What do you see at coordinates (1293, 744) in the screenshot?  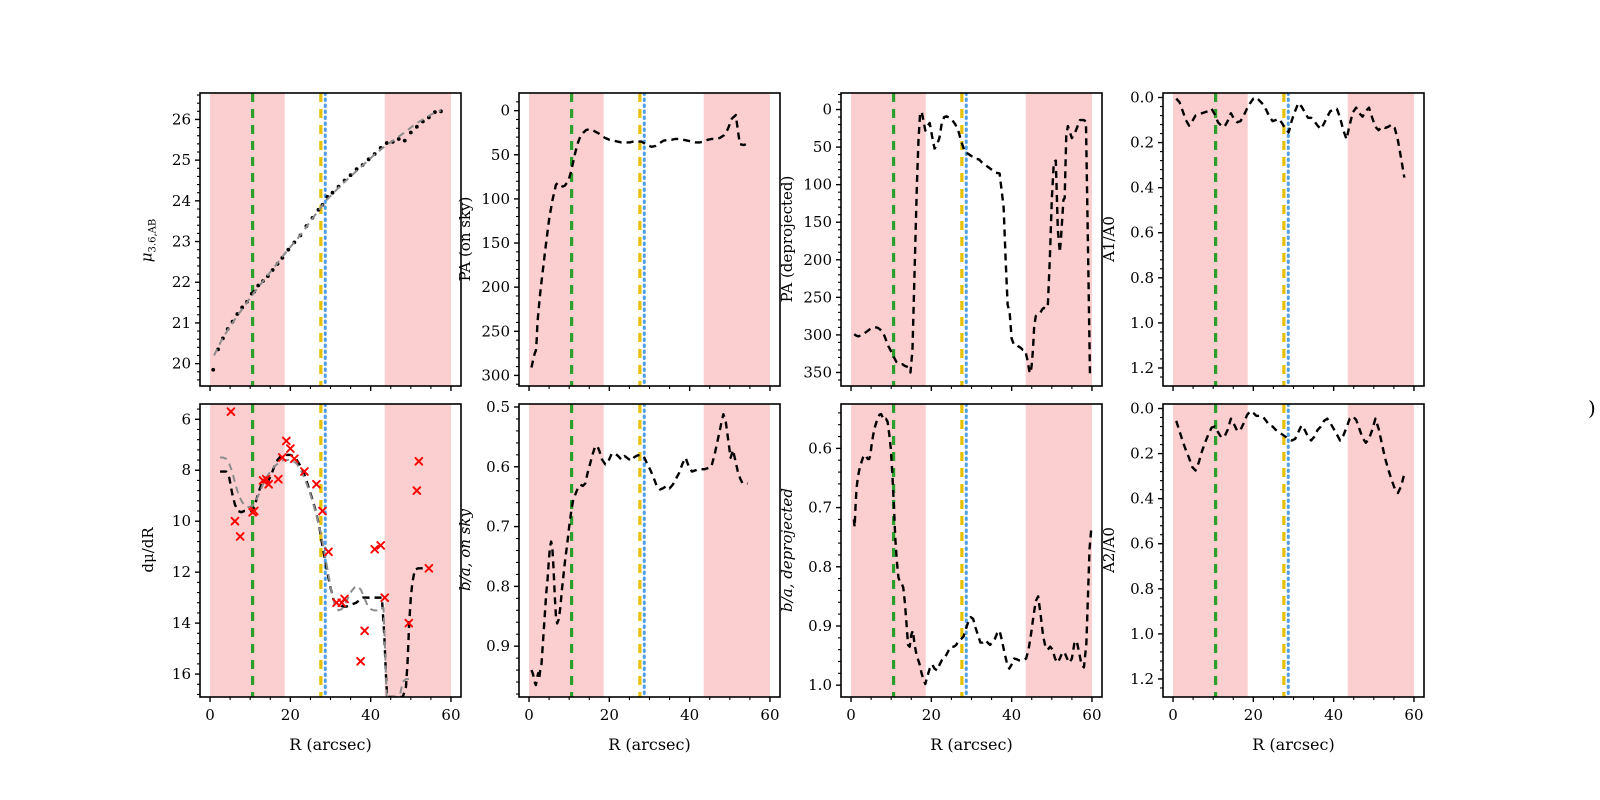 I see `x-axis-label-a2-over-a0: R (arcsec)` at bounding box center [1293, 744].